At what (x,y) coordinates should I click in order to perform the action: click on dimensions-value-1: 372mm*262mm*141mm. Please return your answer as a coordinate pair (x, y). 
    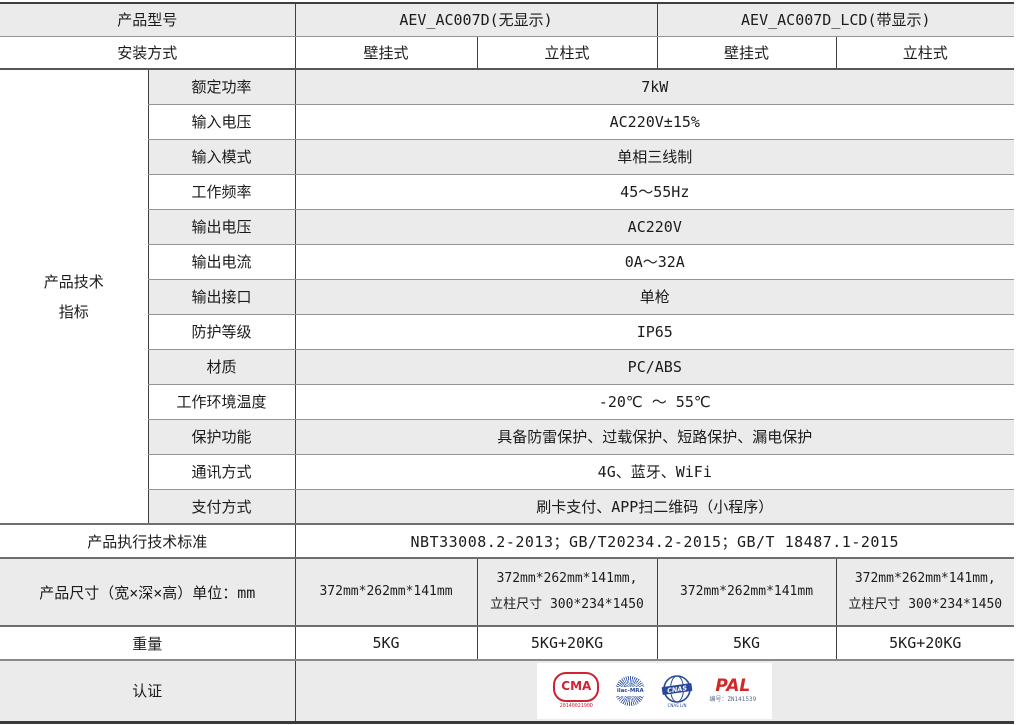
    Looking at the image, I should click on (386, 592).